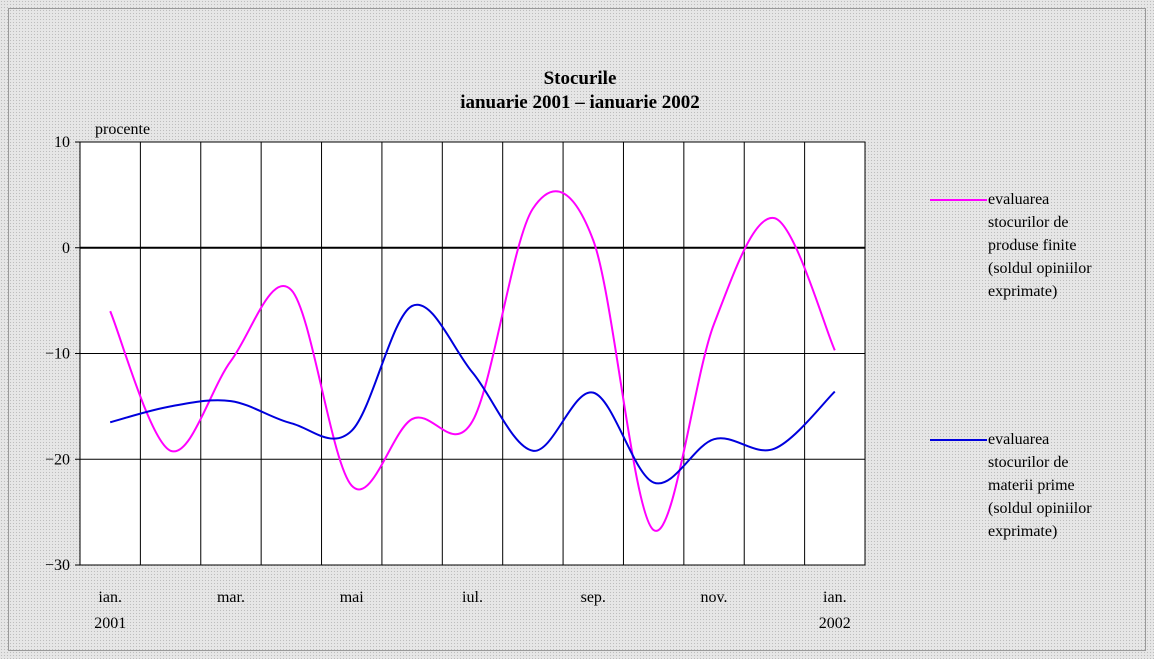 The height and width of the screenshot is (659, 1154). I want to click on x-tick-label: ian. 2002, so click(834, 610).